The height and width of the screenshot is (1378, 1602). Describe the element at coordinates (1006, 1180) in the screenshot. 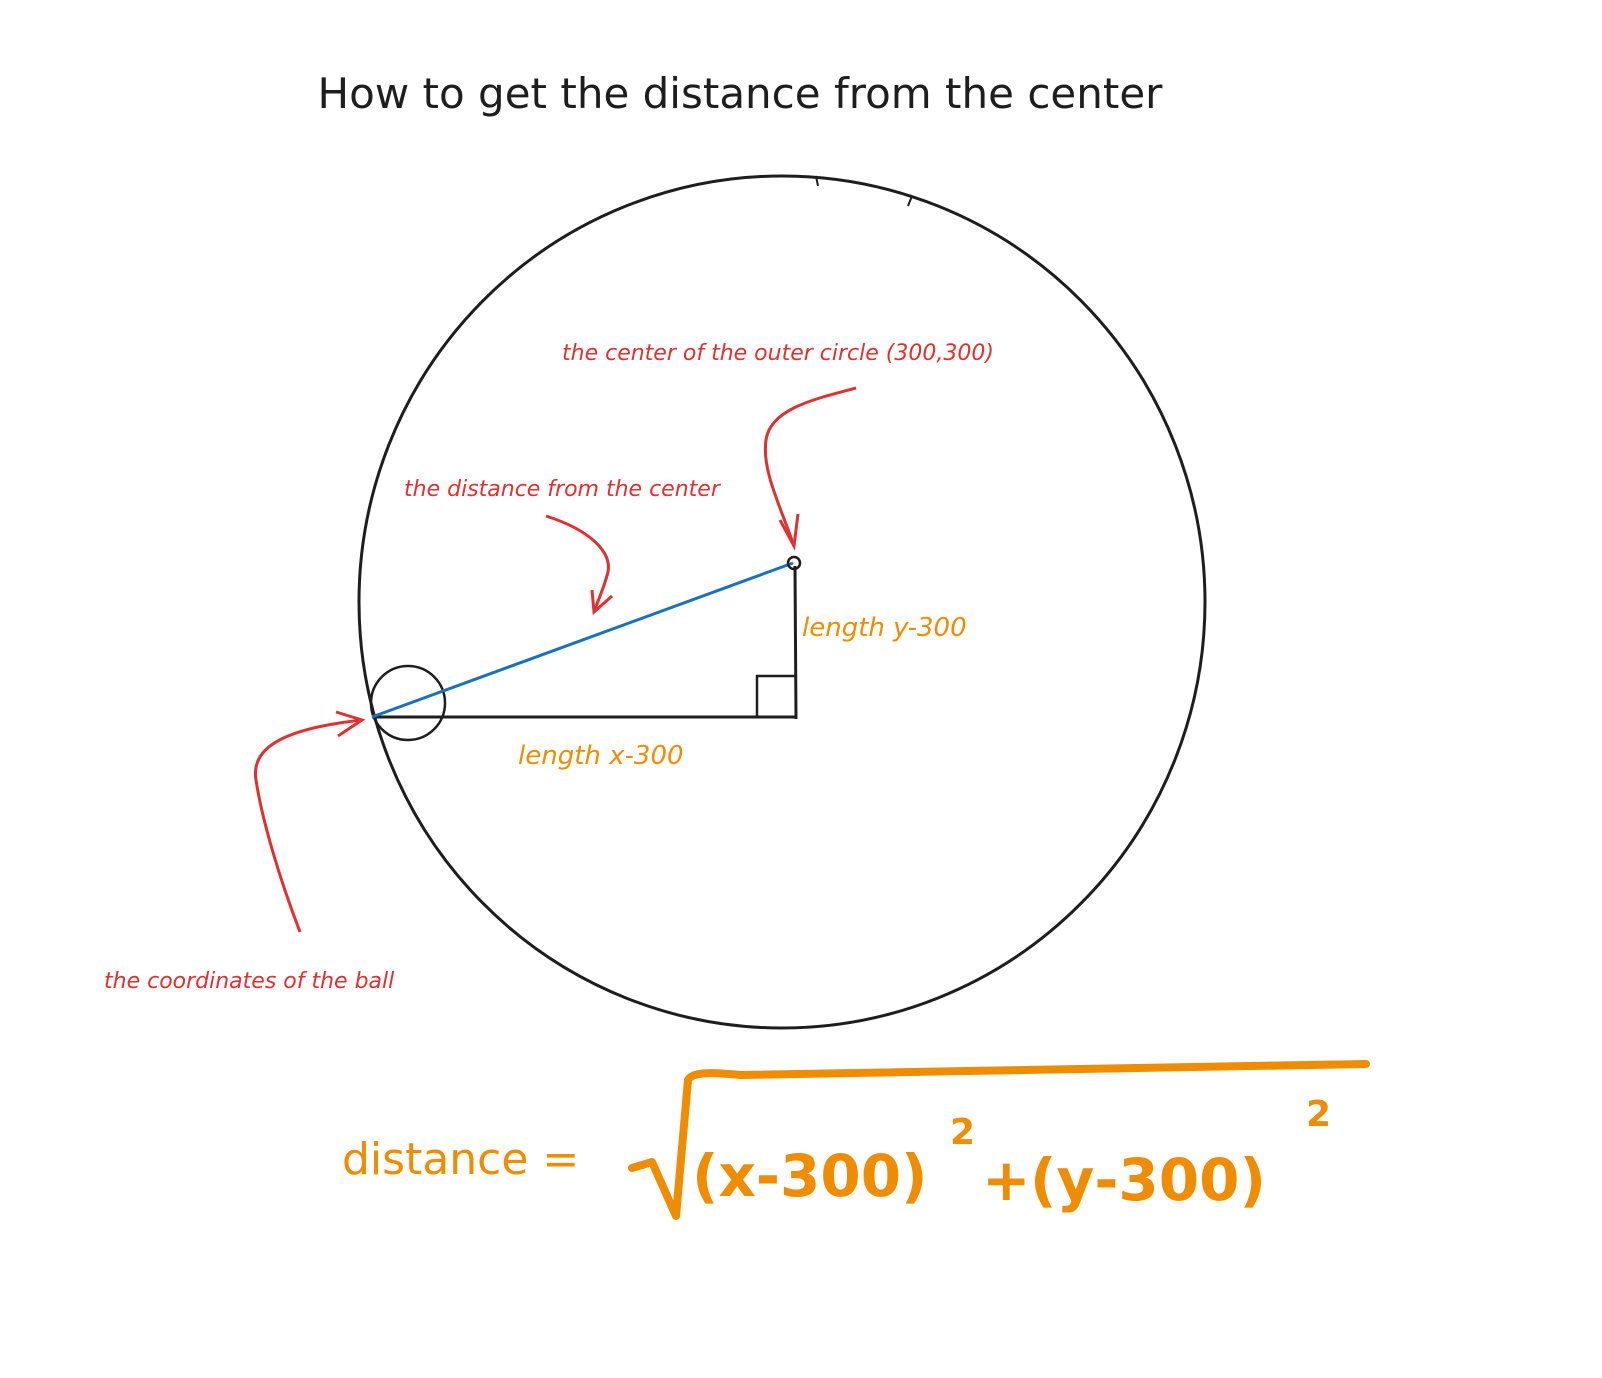

I see `formula-plus: +` at that location.